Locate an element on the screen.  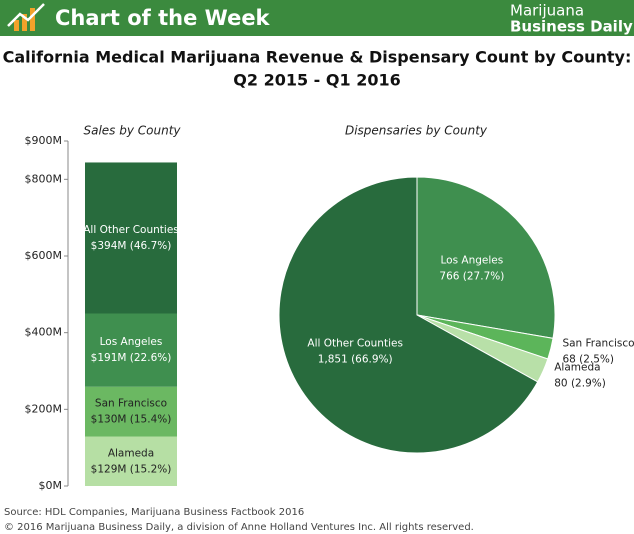
pie-slice is located at coordinates (486, 257).